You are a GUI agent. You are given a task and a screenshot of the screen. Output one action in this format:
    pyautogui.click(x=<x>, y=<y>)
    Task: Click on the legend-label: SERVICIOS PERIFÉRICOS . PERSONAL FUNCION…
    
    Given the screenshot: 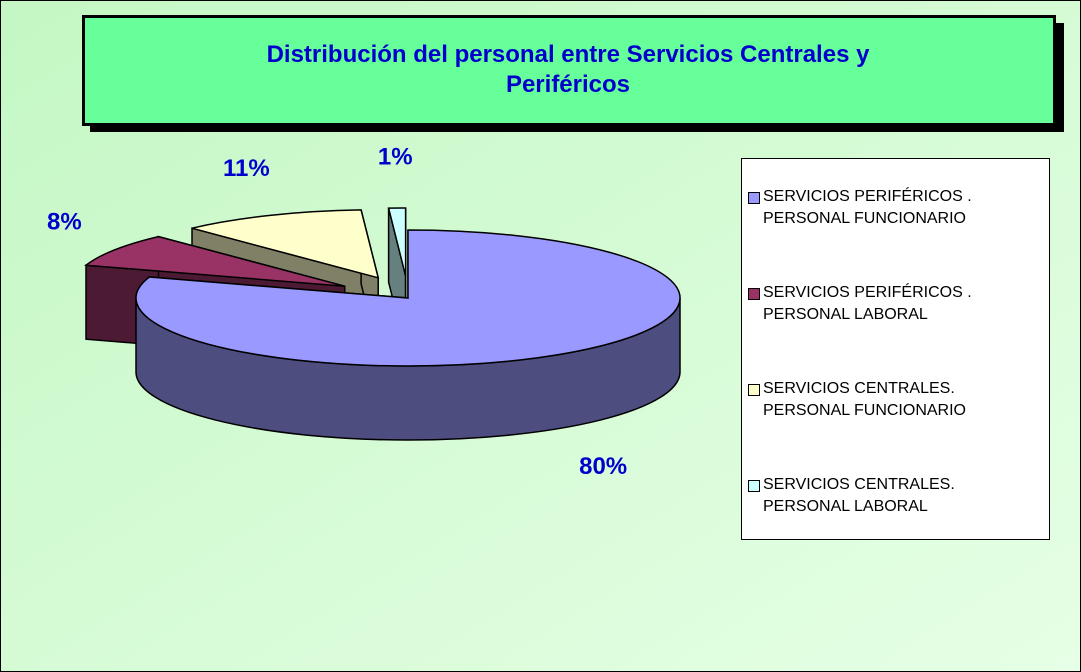 What is the action you would take?
    pyautogui.click(x=867, y=207)
    